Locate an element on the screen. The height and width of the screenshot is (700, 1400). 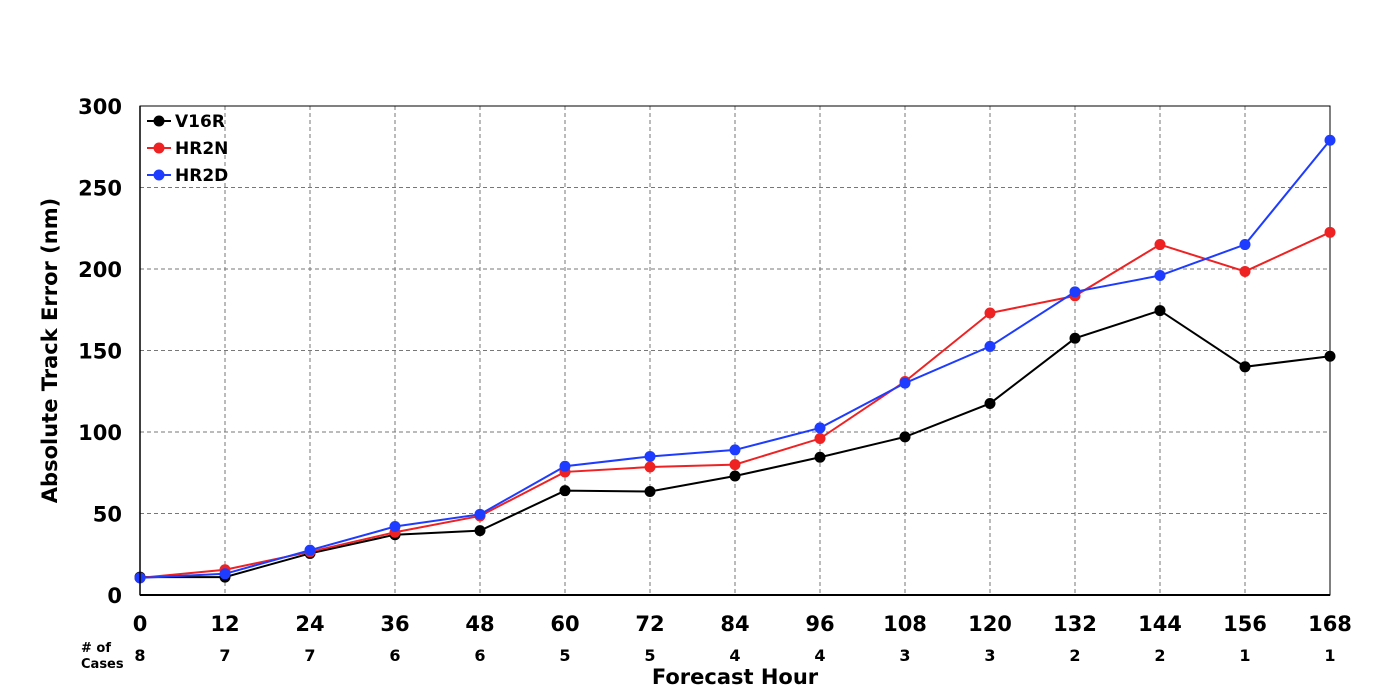
legend: V16R HR2N HR2D is located at coordinates (187, 149).